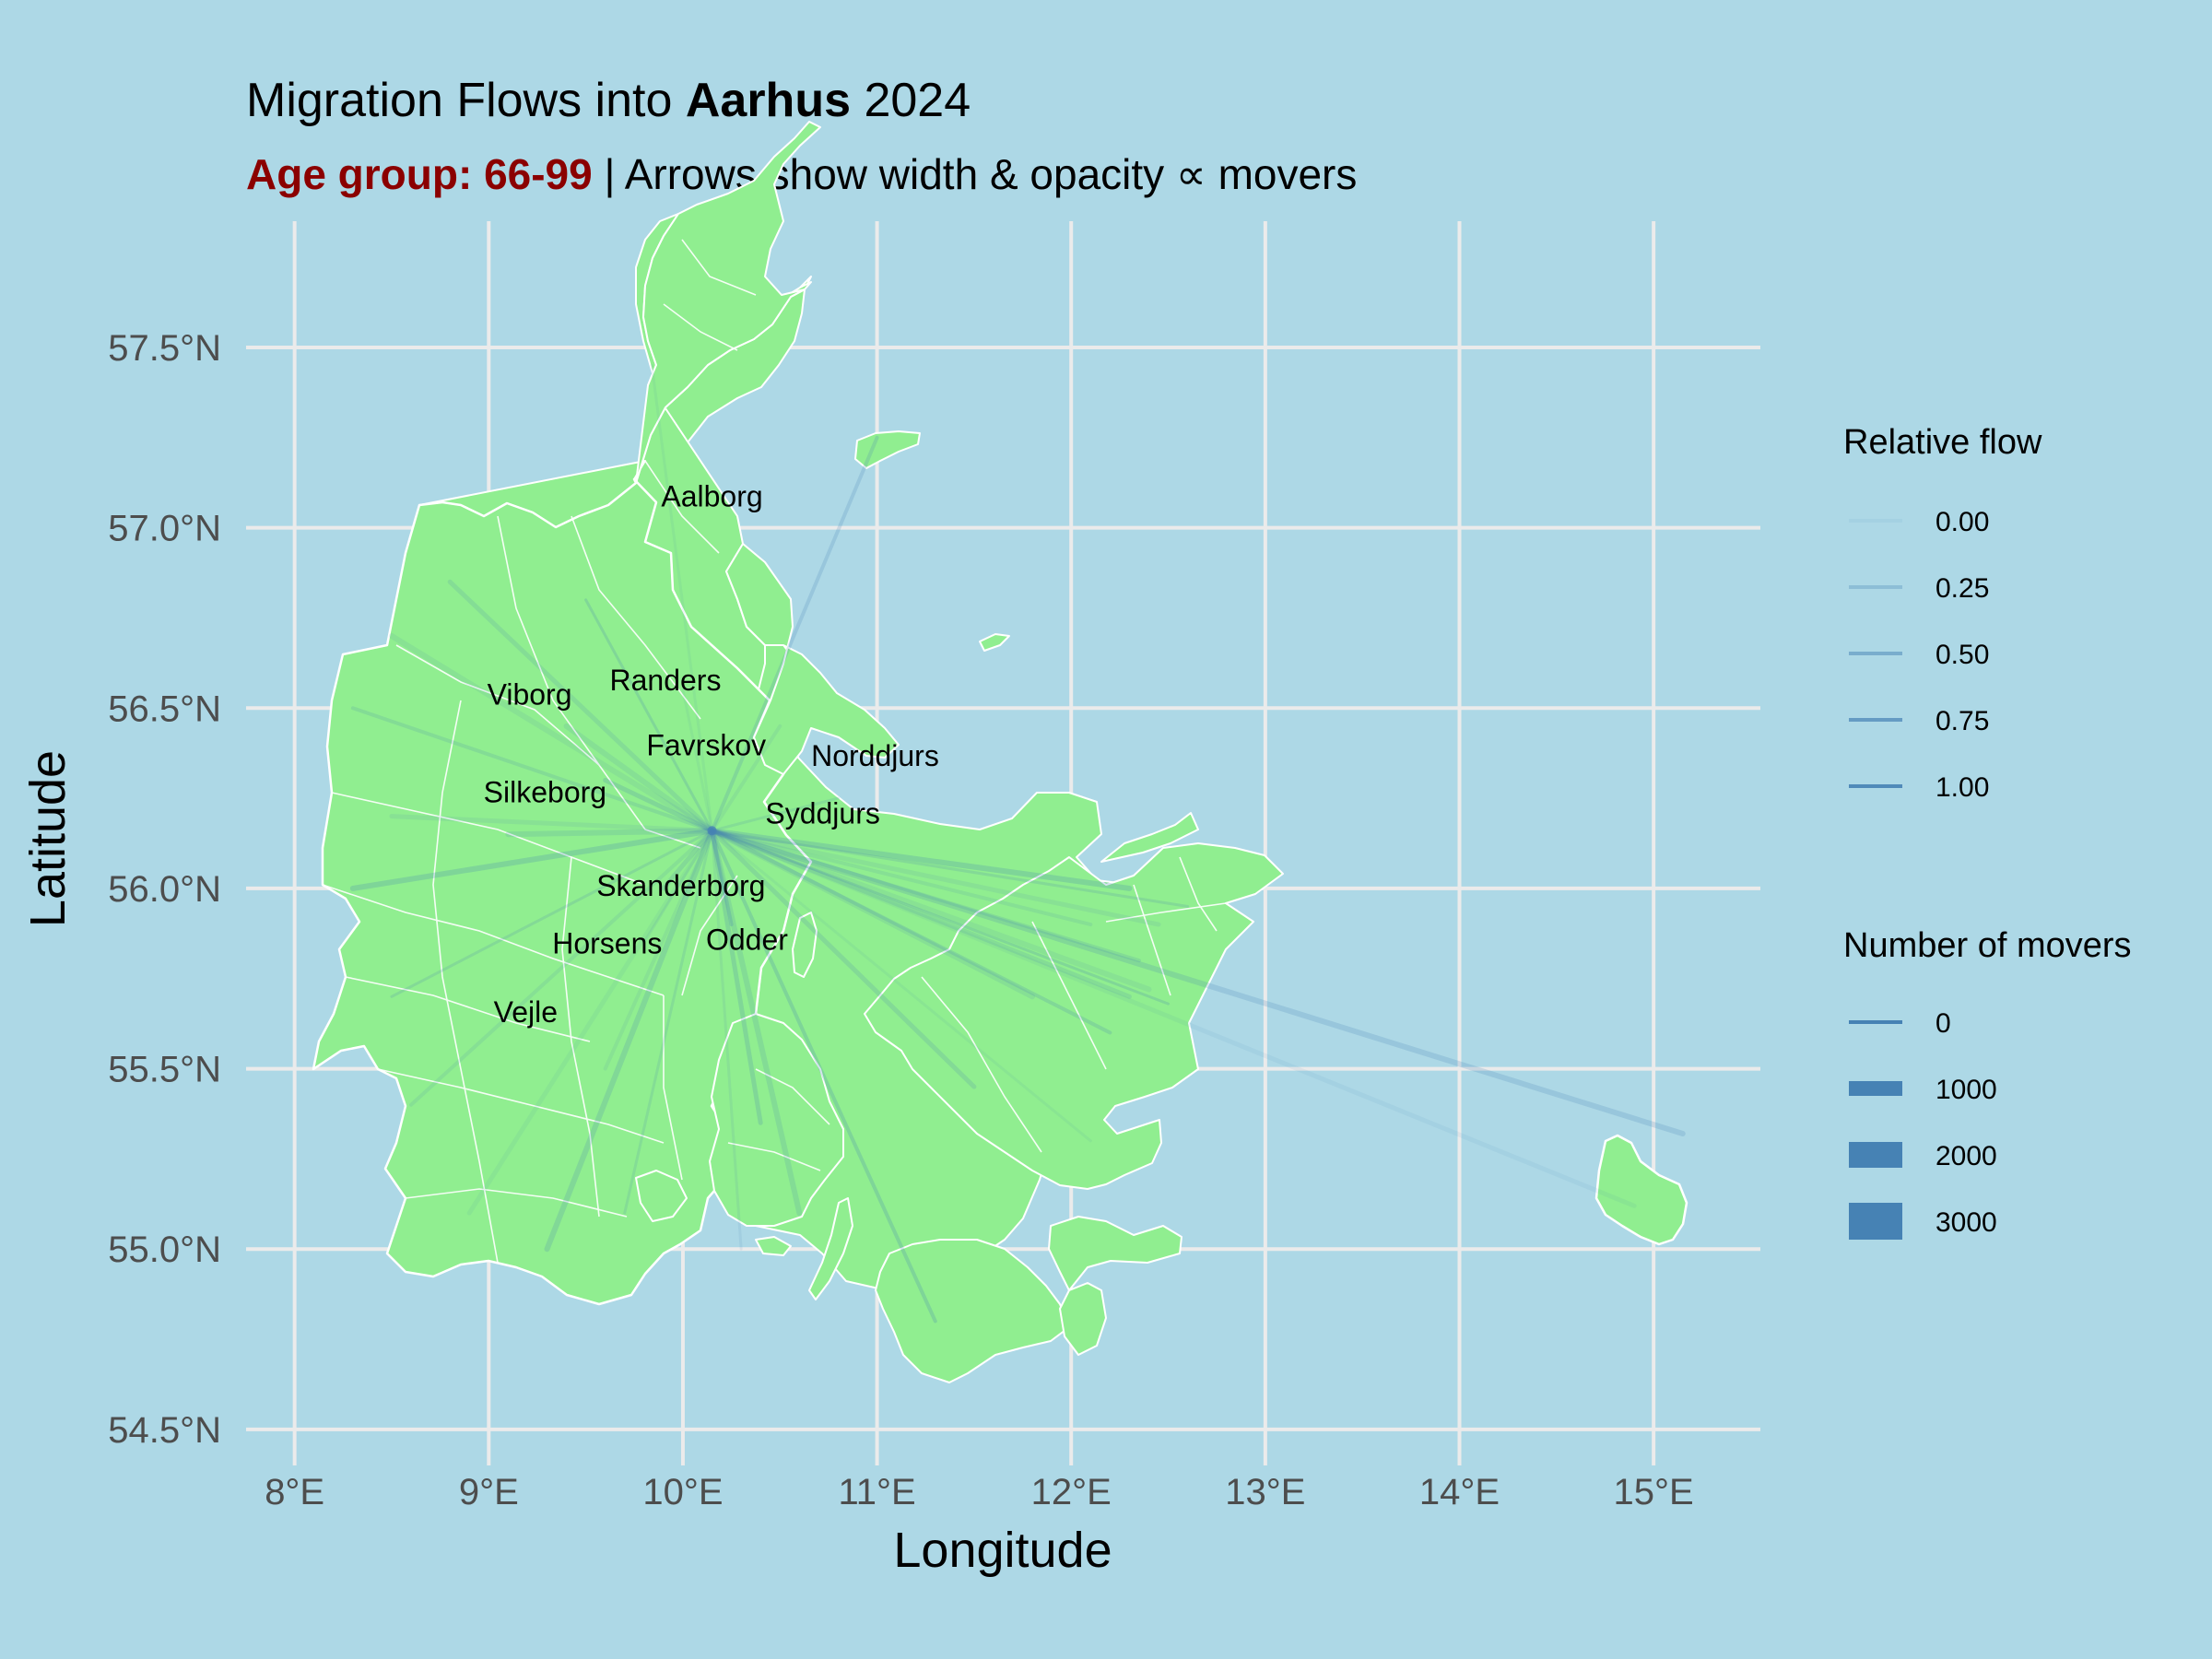  What do you see at coordinates (994, 642) in the screenshot?
I see `anholt-island` at bounding box center [994, 642].